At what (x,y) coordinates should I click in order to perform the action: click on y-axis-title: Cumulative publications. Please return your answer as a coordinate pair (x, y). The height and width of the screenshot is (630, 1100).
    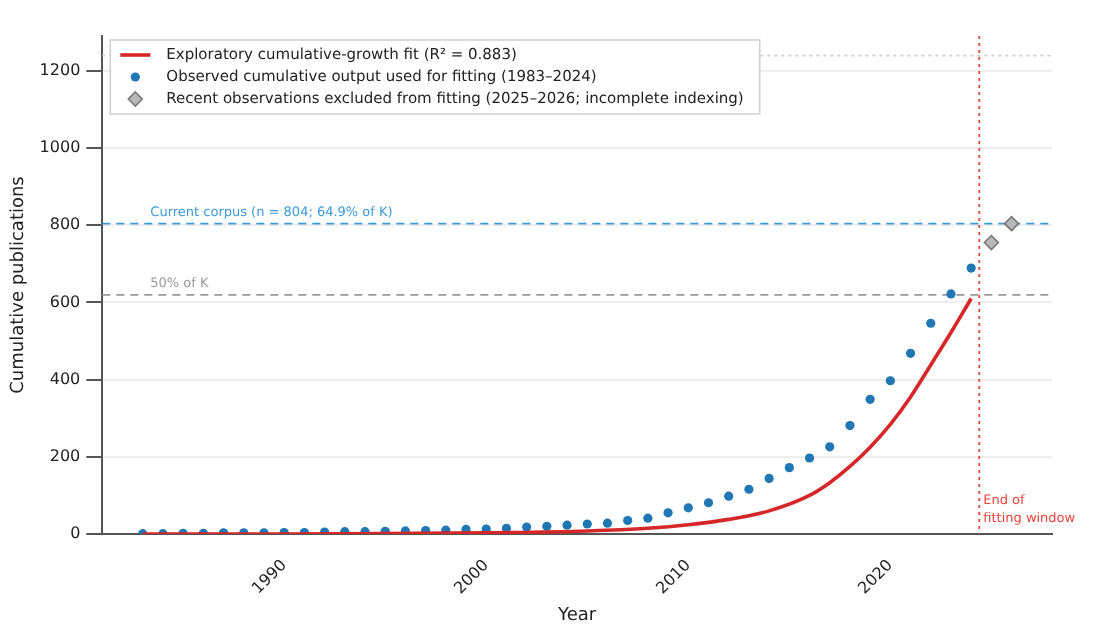
    Looking at the image, I should click on (19, 284).